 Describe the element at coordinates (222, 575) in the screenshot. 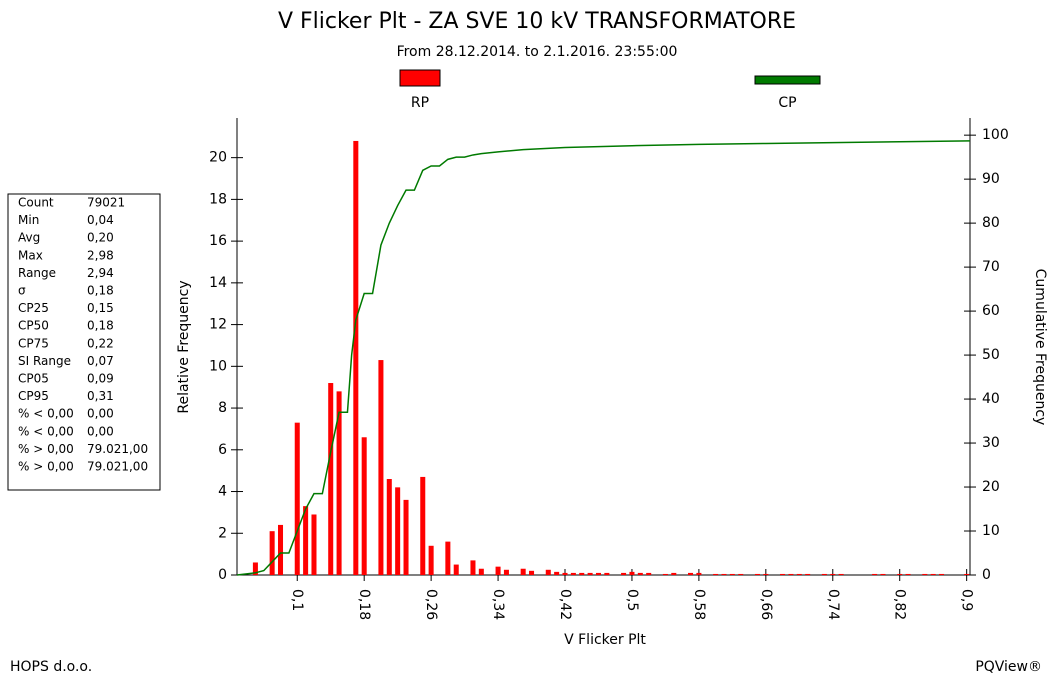

I see `y-tick-label: 0` at that location.